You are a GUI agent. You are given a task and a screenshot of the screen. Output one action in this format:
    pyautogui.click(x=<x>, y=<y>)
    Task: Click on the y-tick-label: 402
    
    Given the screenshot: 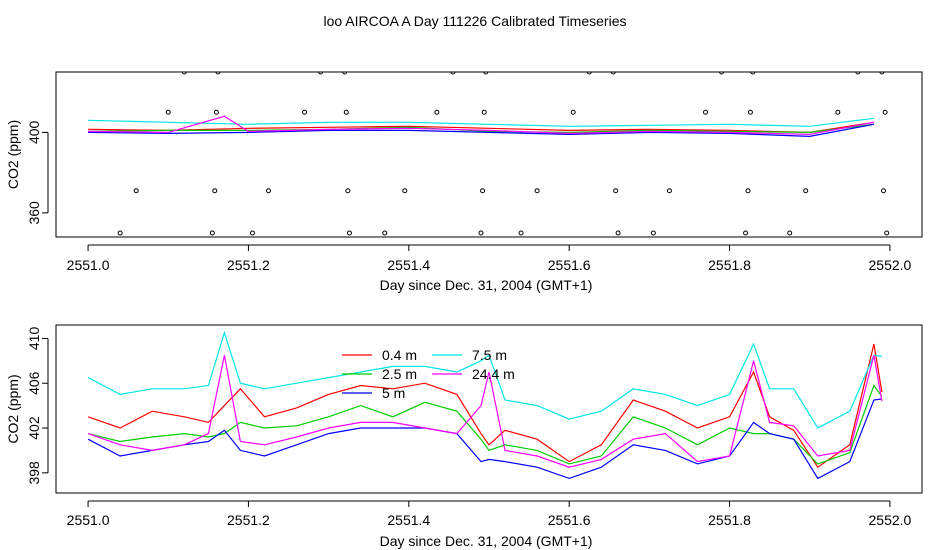 What is the action you would take?
    pyautogui.click(x=34, y=428)
    